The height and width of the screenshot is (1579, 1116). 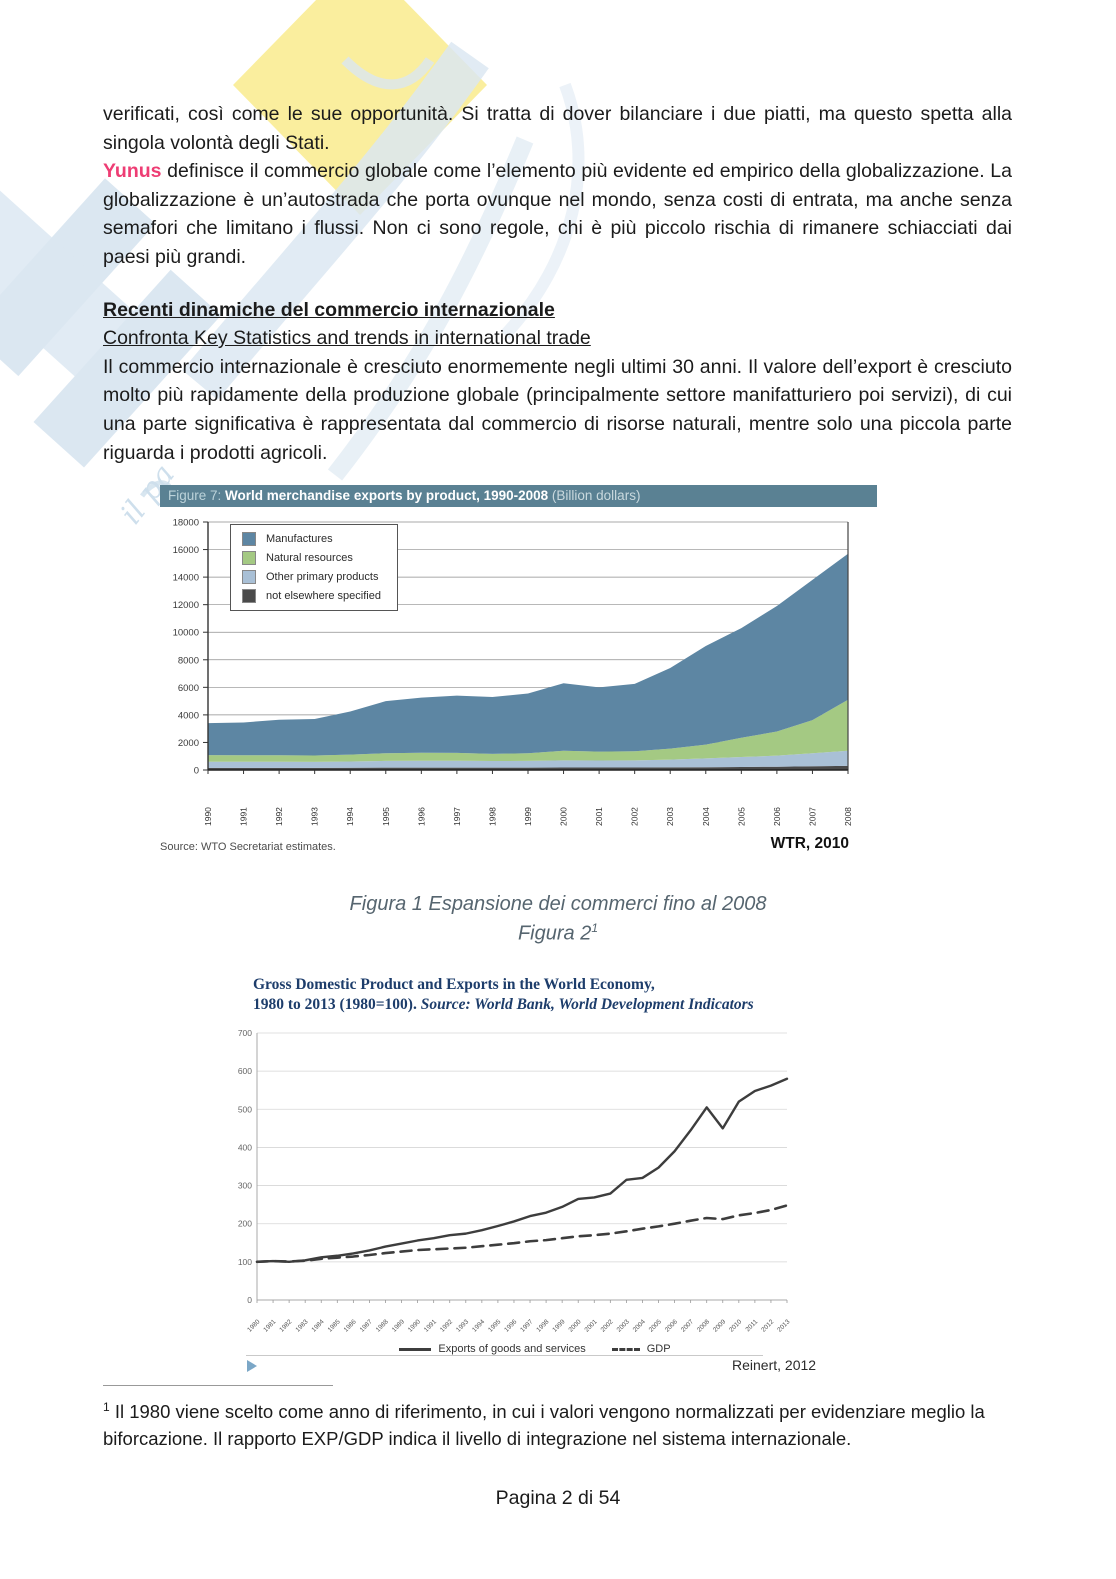 I want to click on svg-text: 1996, so click(x=510, y=1325).